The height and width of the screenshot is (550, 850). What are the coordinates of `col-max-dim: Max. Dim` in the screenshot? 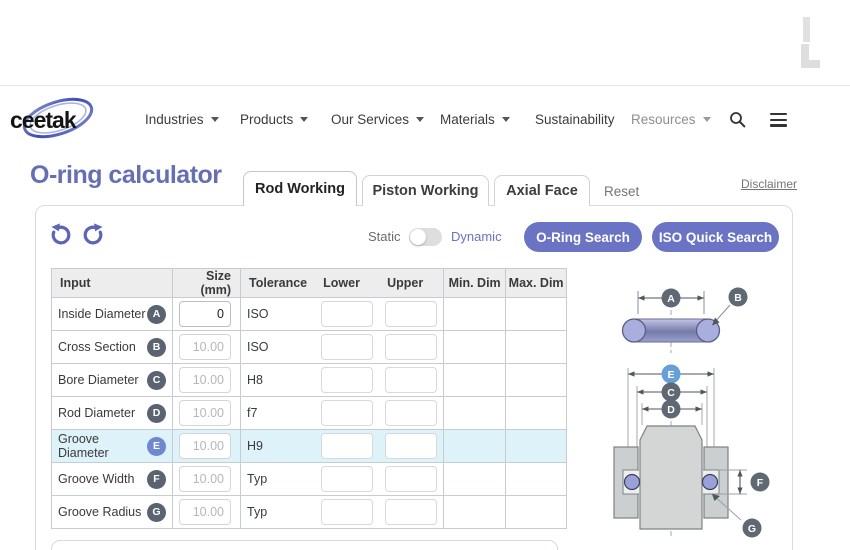 It's located at (536, 283).